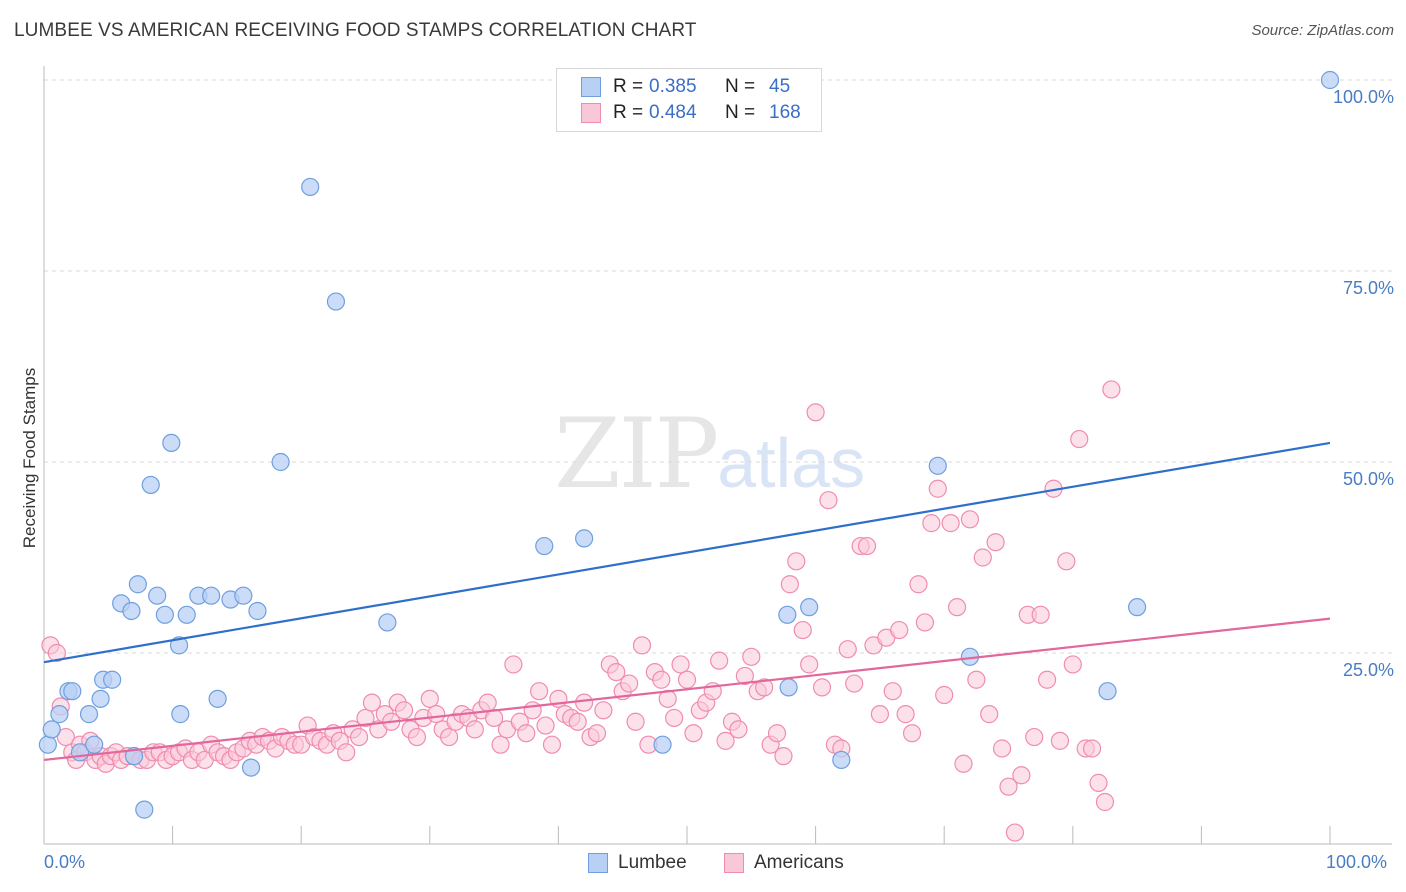  What do you see at coordinates (1368, 288) in the screenshot?
I see `y-tick-75: 75.0%` at bounding box center [1368, 288].